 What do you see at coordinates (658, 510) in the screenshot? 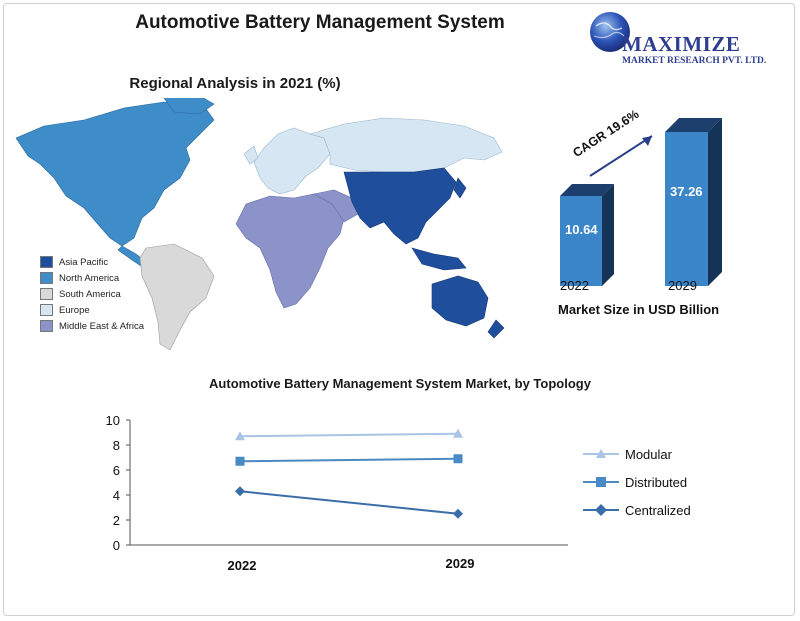
I see `legend-label-centralized: Centralized` at bounding box center [658, 510].